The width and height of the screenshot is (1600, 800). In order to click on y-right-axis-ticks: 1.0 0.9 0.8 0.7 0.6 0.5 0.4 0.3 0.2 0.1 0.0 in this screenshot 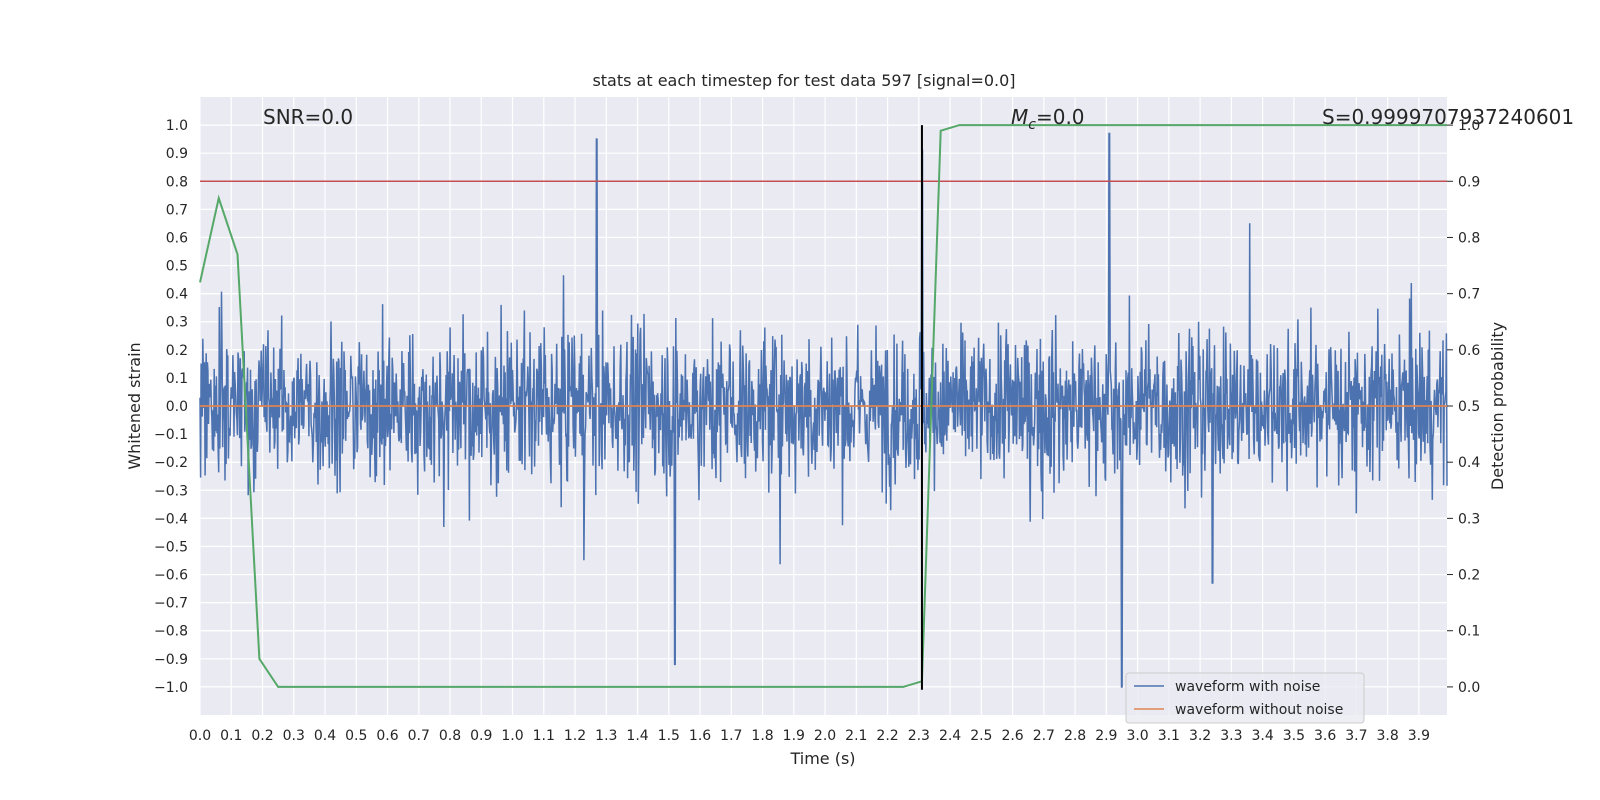, I will do `click(1463, 407)`.